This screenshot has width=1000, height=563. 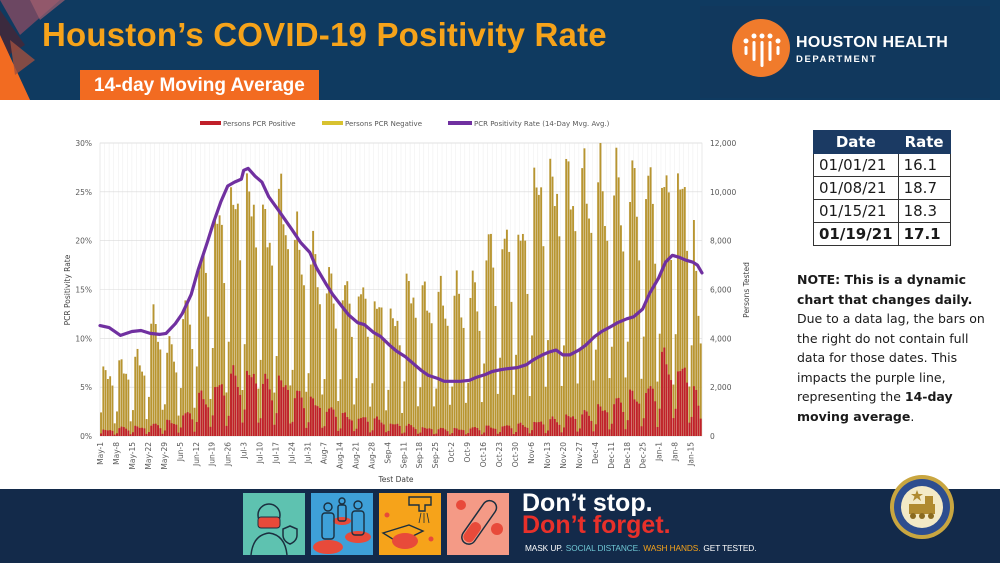 I want to click on logo-name: HOUSTON HEALTH, so click(x=872, y=42).